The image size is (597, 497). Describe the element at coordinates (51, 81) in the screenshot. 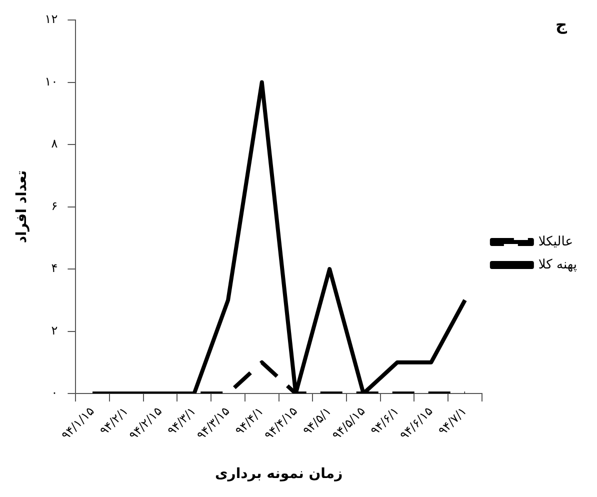

I see `y-tick-label: ۱۰` at that location.